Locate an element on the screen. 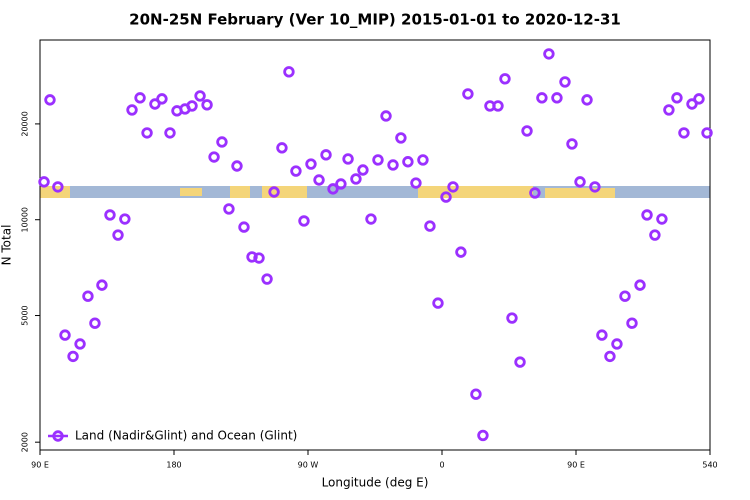 The height and width of the screenshot is (500, 750). legend-marker is located at coordinates (58, 436).